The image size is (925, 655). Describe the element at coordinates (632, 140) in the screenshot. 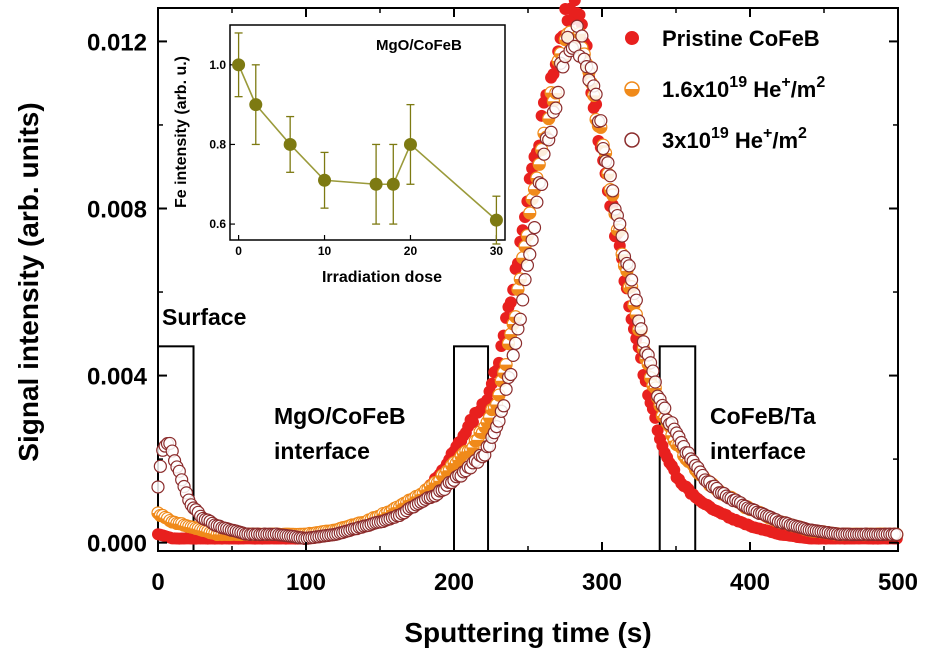

I see `legend-marker-3e19` at that location.